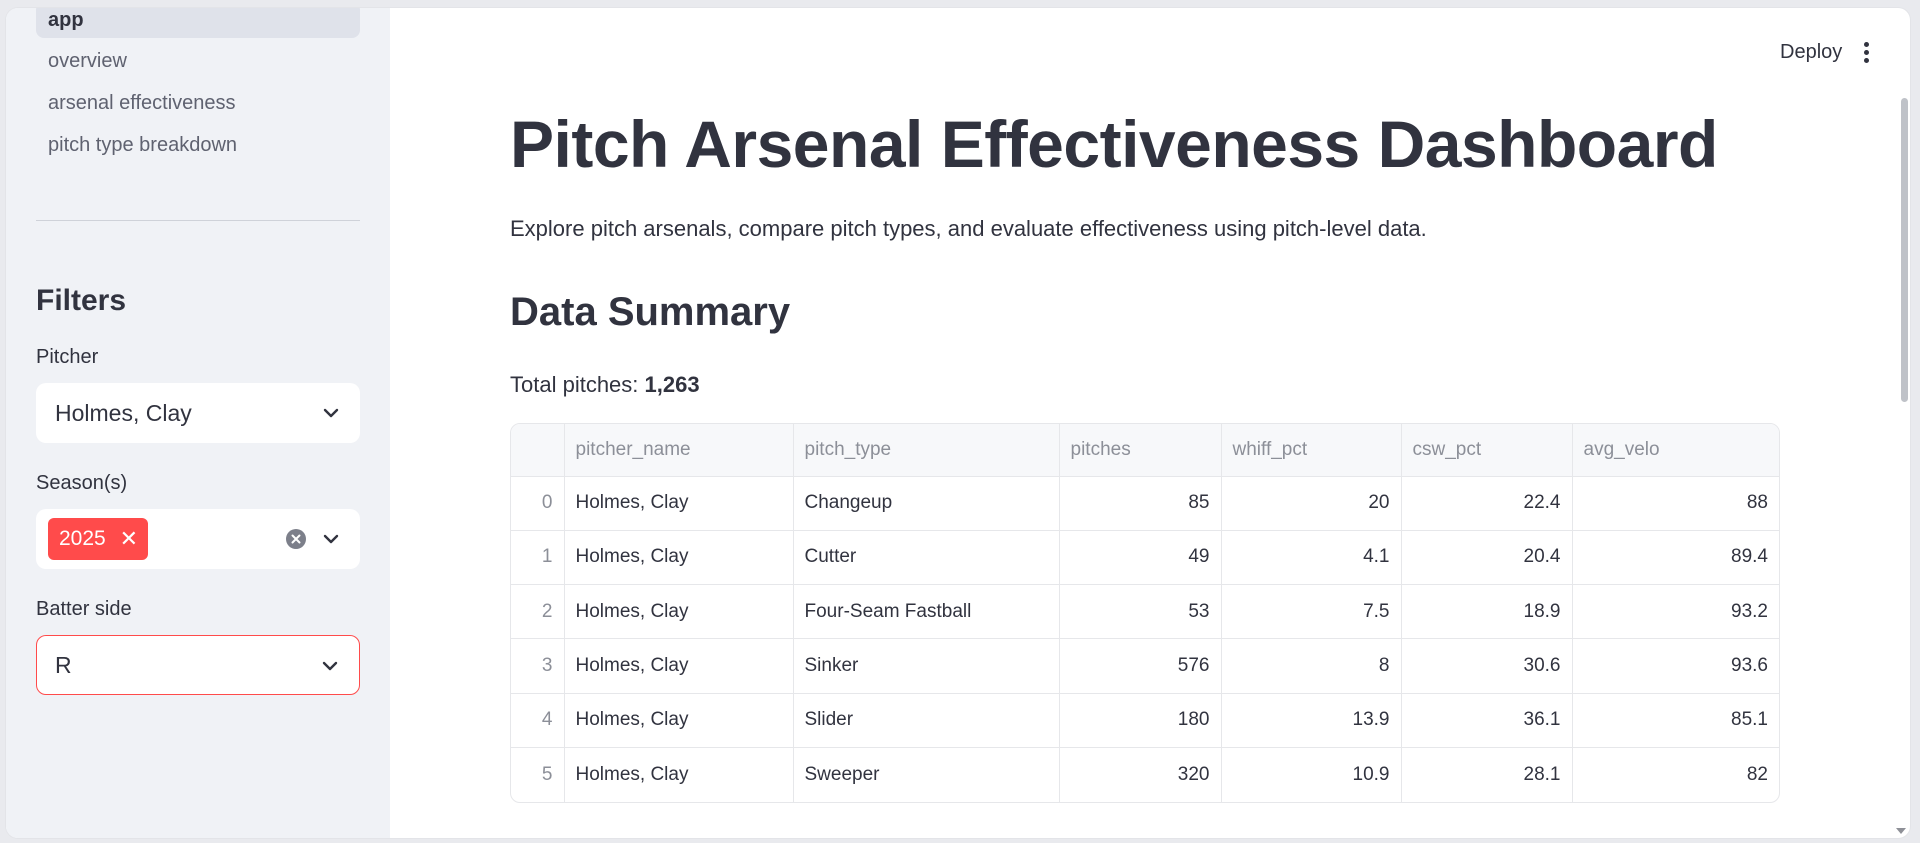 Image resolution: width=1920 pixels, height=843 pixels. What do you see at coordinates (1675, 666) in the screenshot?
I see `table-cell: 93.6` at bounding box center [1675, 666].